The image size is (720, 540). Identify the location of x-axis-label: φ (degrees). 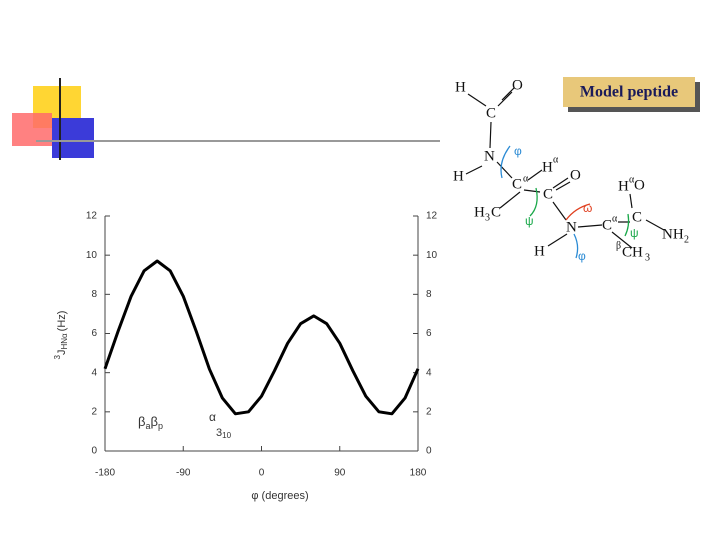
(279, 496).